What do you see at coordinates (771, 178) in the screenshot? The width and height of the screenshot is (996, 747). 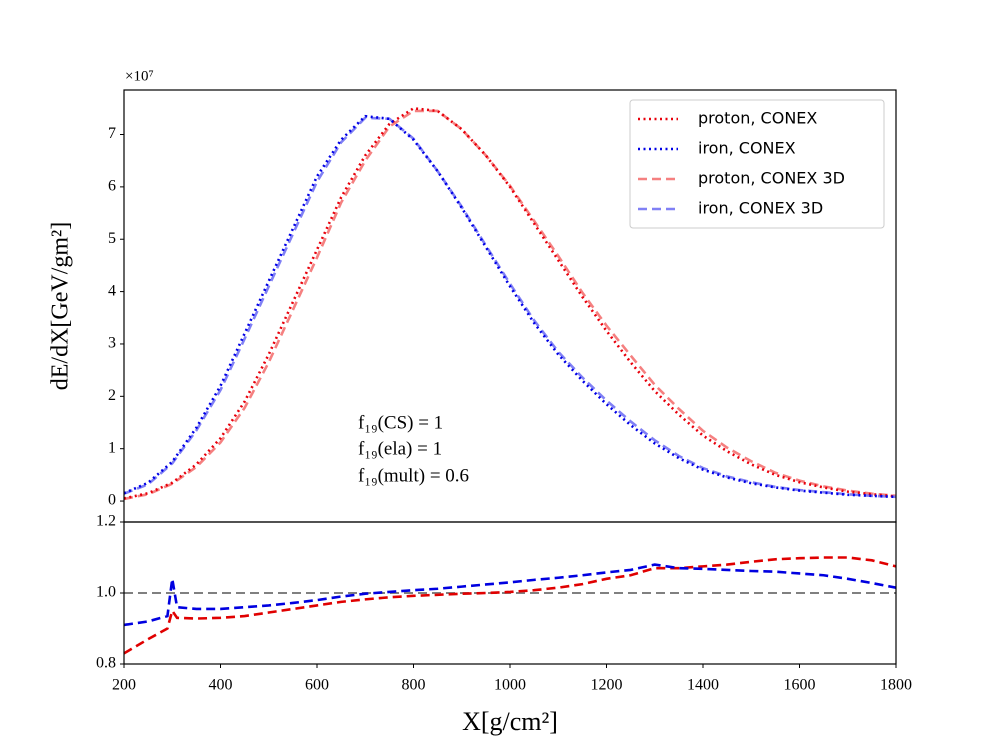 I see `legend-label: proton, CONEX 3D` at bounding box center [771, 178].